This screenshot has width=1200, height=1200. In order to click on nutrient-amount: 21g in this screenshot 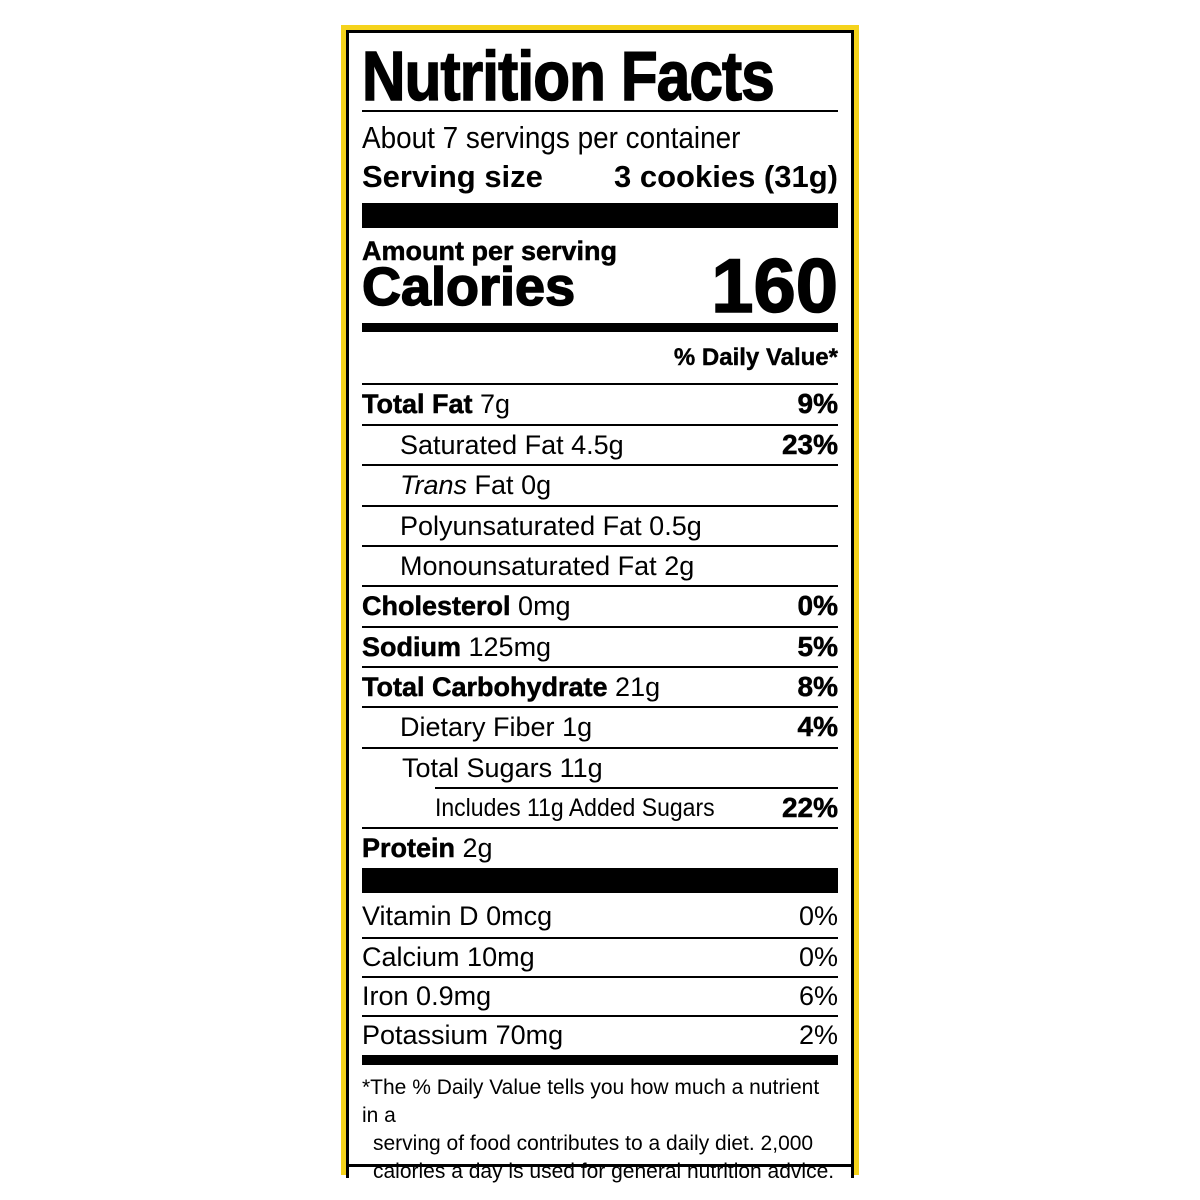, I will do `click(638, 686)`.